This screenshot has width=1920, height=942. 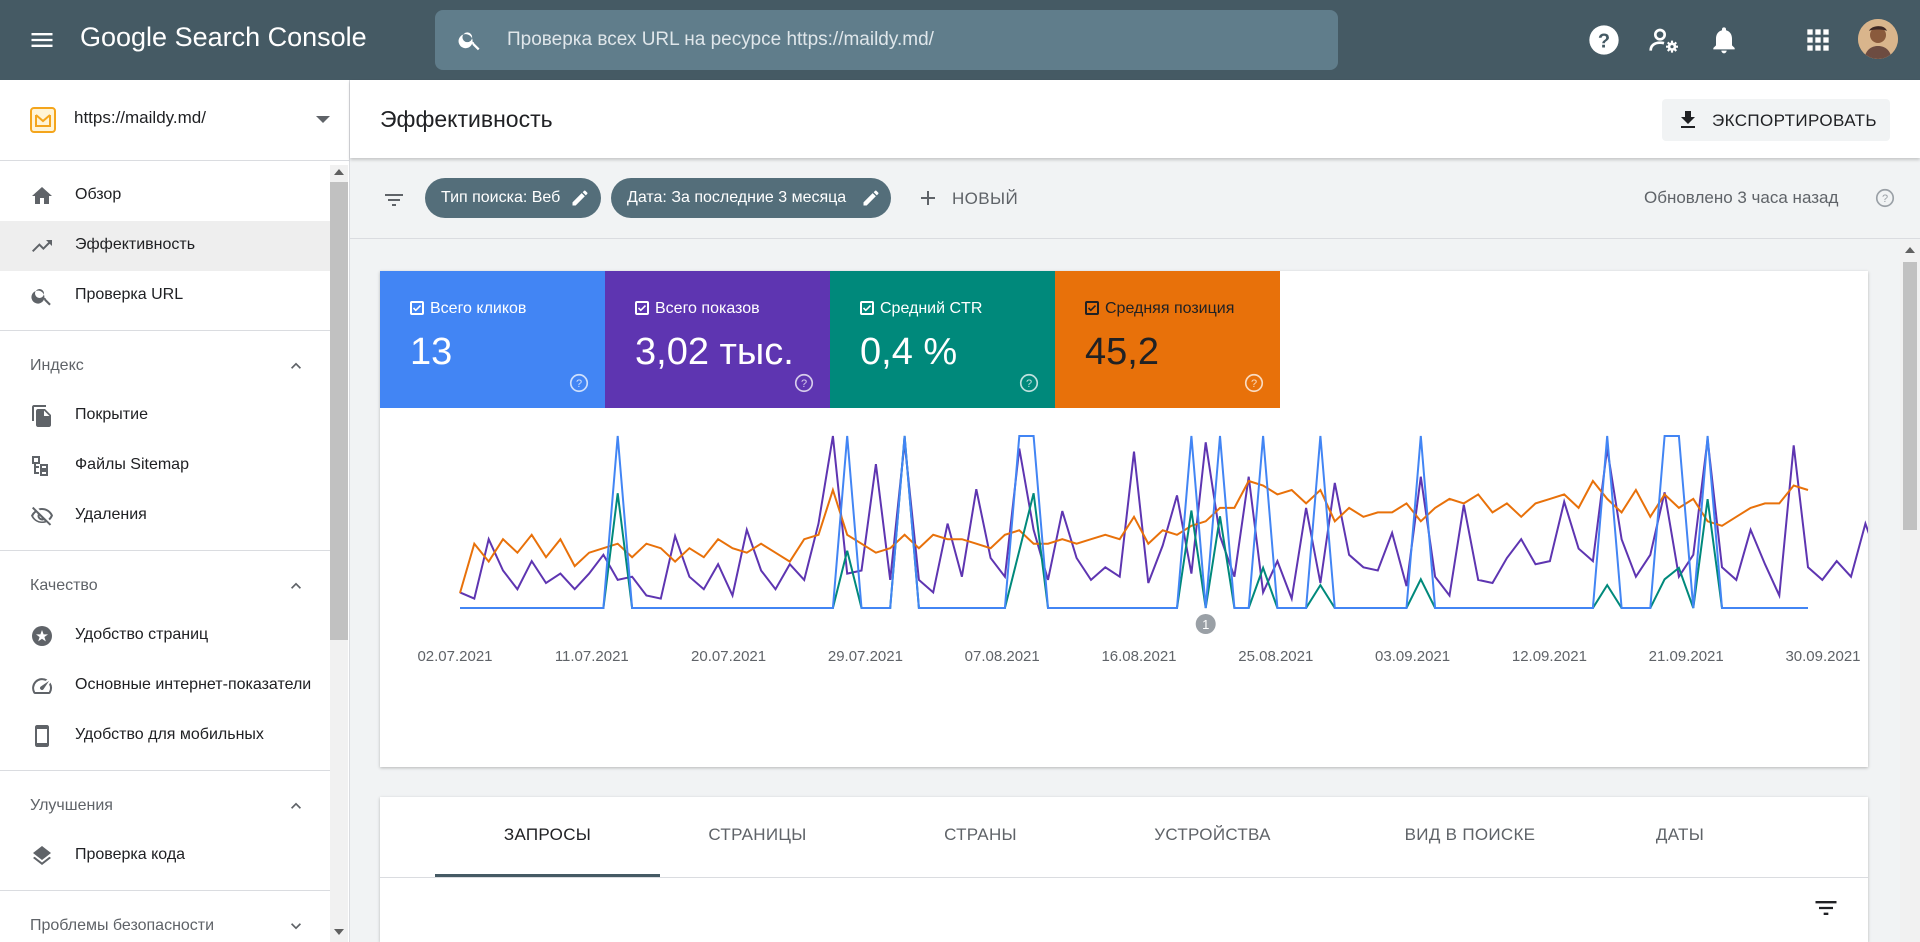 What do you see at coordinates (1686, 656) in the screenshot?
I see `x-tick-label: 21.09.2021` at bounding box center [1686, 656].